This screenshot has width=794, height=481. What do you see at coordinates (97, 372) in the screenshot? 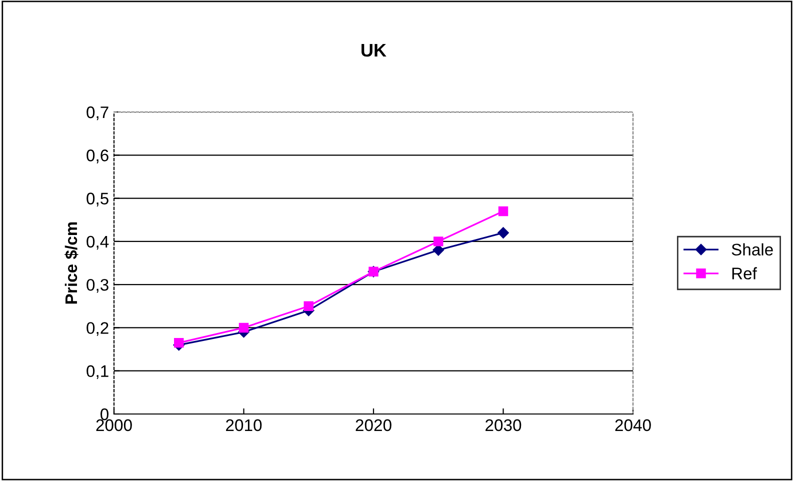
I see `y-tick-label: 0,1` at bounding box center [97, 372].